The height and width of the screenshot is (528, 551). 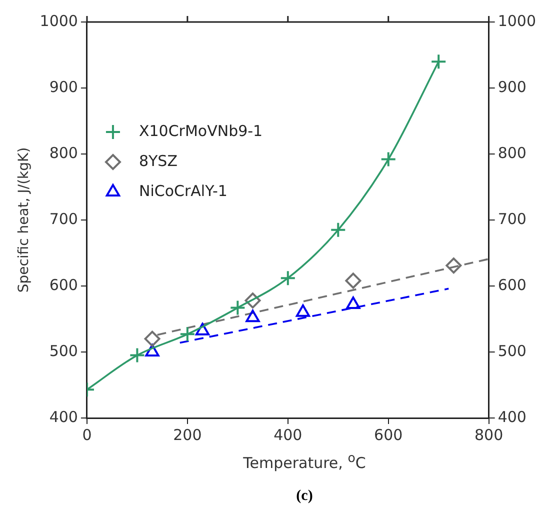 What do you see at coordinates (87, 435) in the screenshot?
I see `x-tick-label: 0` at bounding box center [87, 435].